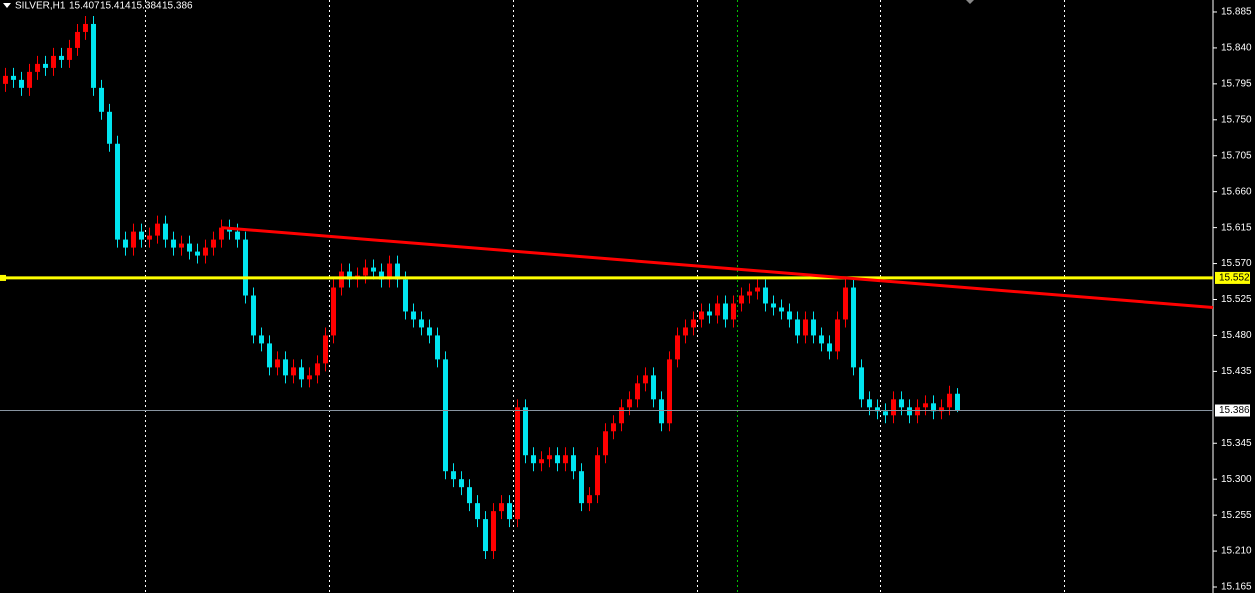  I want to click on y-tick-label: 15.480, so click(1236, 335).